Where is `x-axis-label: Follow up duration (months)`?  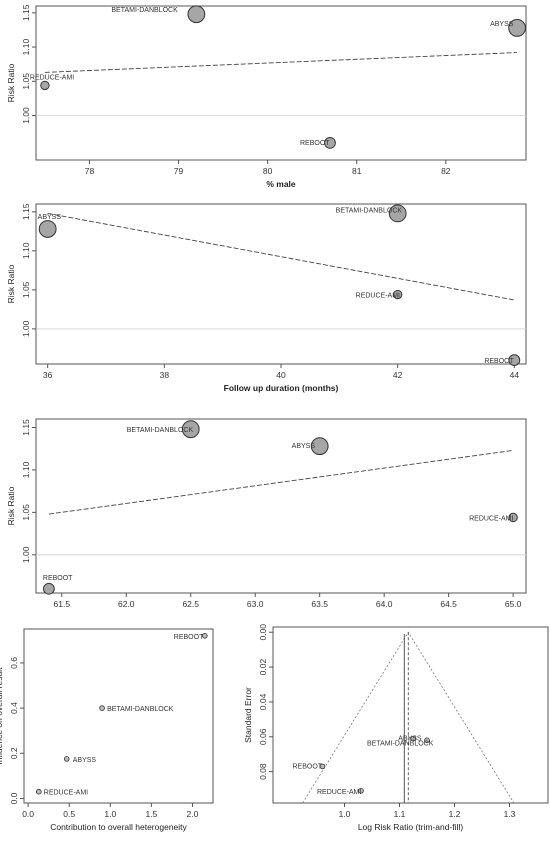 x-axis-label: Follow up duration (months) is located at coordinates (281, 388).